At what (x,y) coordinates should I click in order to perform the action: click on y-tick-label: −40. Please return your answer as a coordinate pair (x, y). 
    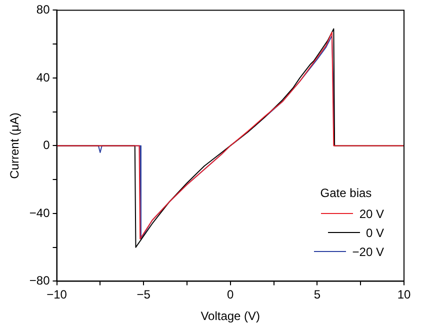
    Looking at the image, I should click on (39, 213).